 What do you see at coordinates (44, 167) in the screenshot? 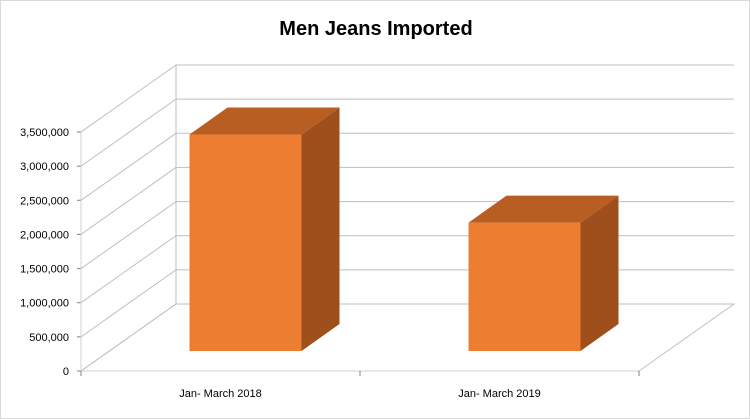
I see `y-tick-label: 3,000,000` at bounding box center [44, 167].